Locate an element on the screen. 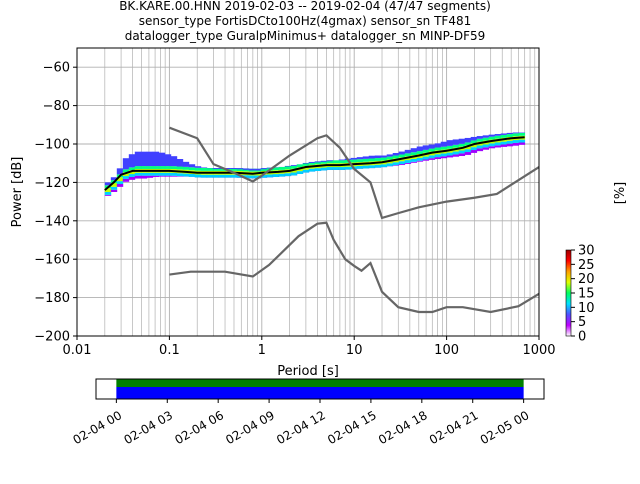 This screenshot has height=484, width=640. availability-tick-label: 02-04 18 is located at coordinates (403, 427).